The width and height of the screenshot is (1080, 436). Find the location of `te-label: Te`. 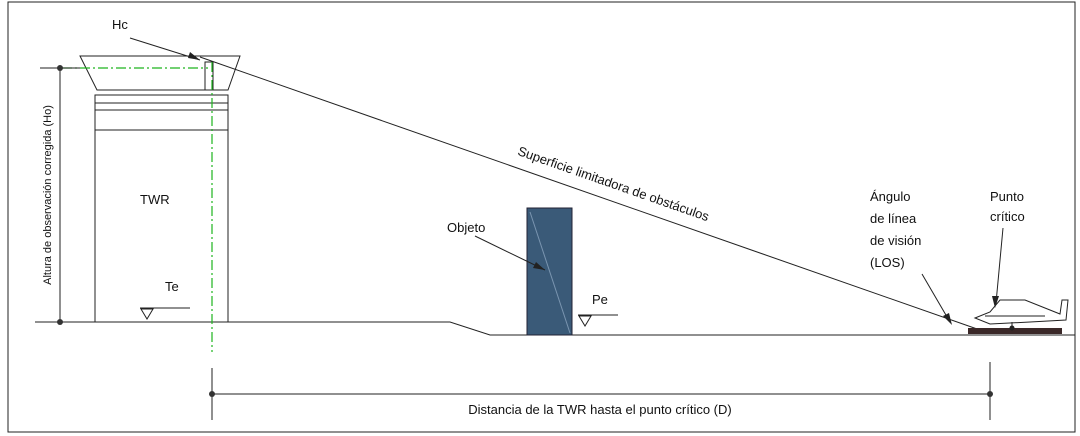

te-label: Te is located at coordinates (172, 286).